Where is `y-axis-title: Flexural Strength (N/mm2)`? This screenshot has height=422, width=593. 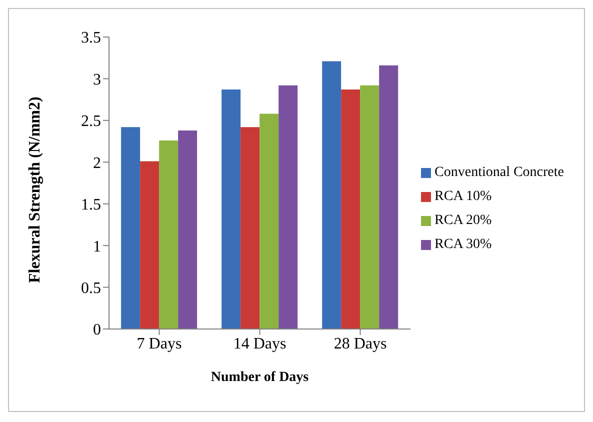 y-axis-title: Flexural Strength (N/mm2) is located at coordinates (35, 189).